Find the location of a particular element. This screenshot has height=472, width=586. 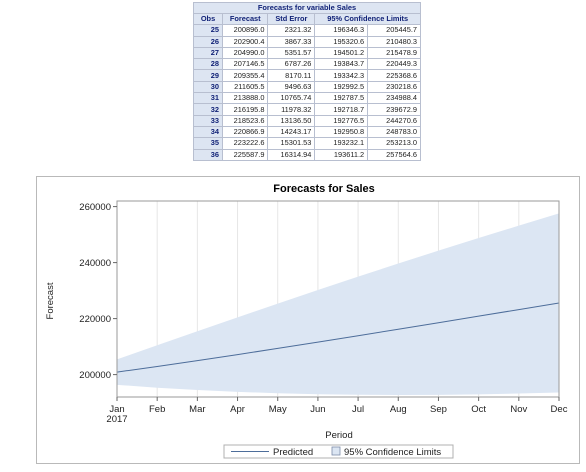

table-caption: Forecasts for variable Sales is located at coordinates (307, 7).